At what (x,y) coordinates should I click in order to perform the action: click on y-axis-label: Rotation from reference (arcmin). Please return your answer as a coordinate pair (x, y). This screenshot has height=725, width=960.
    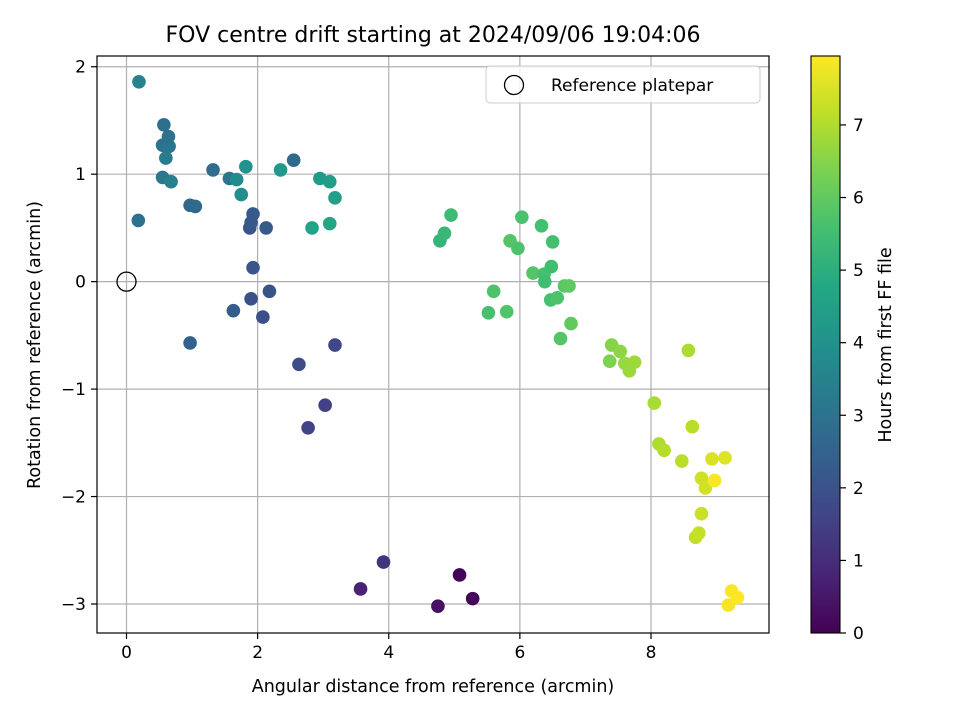
    Looking at the image, I should click on (35, 345).